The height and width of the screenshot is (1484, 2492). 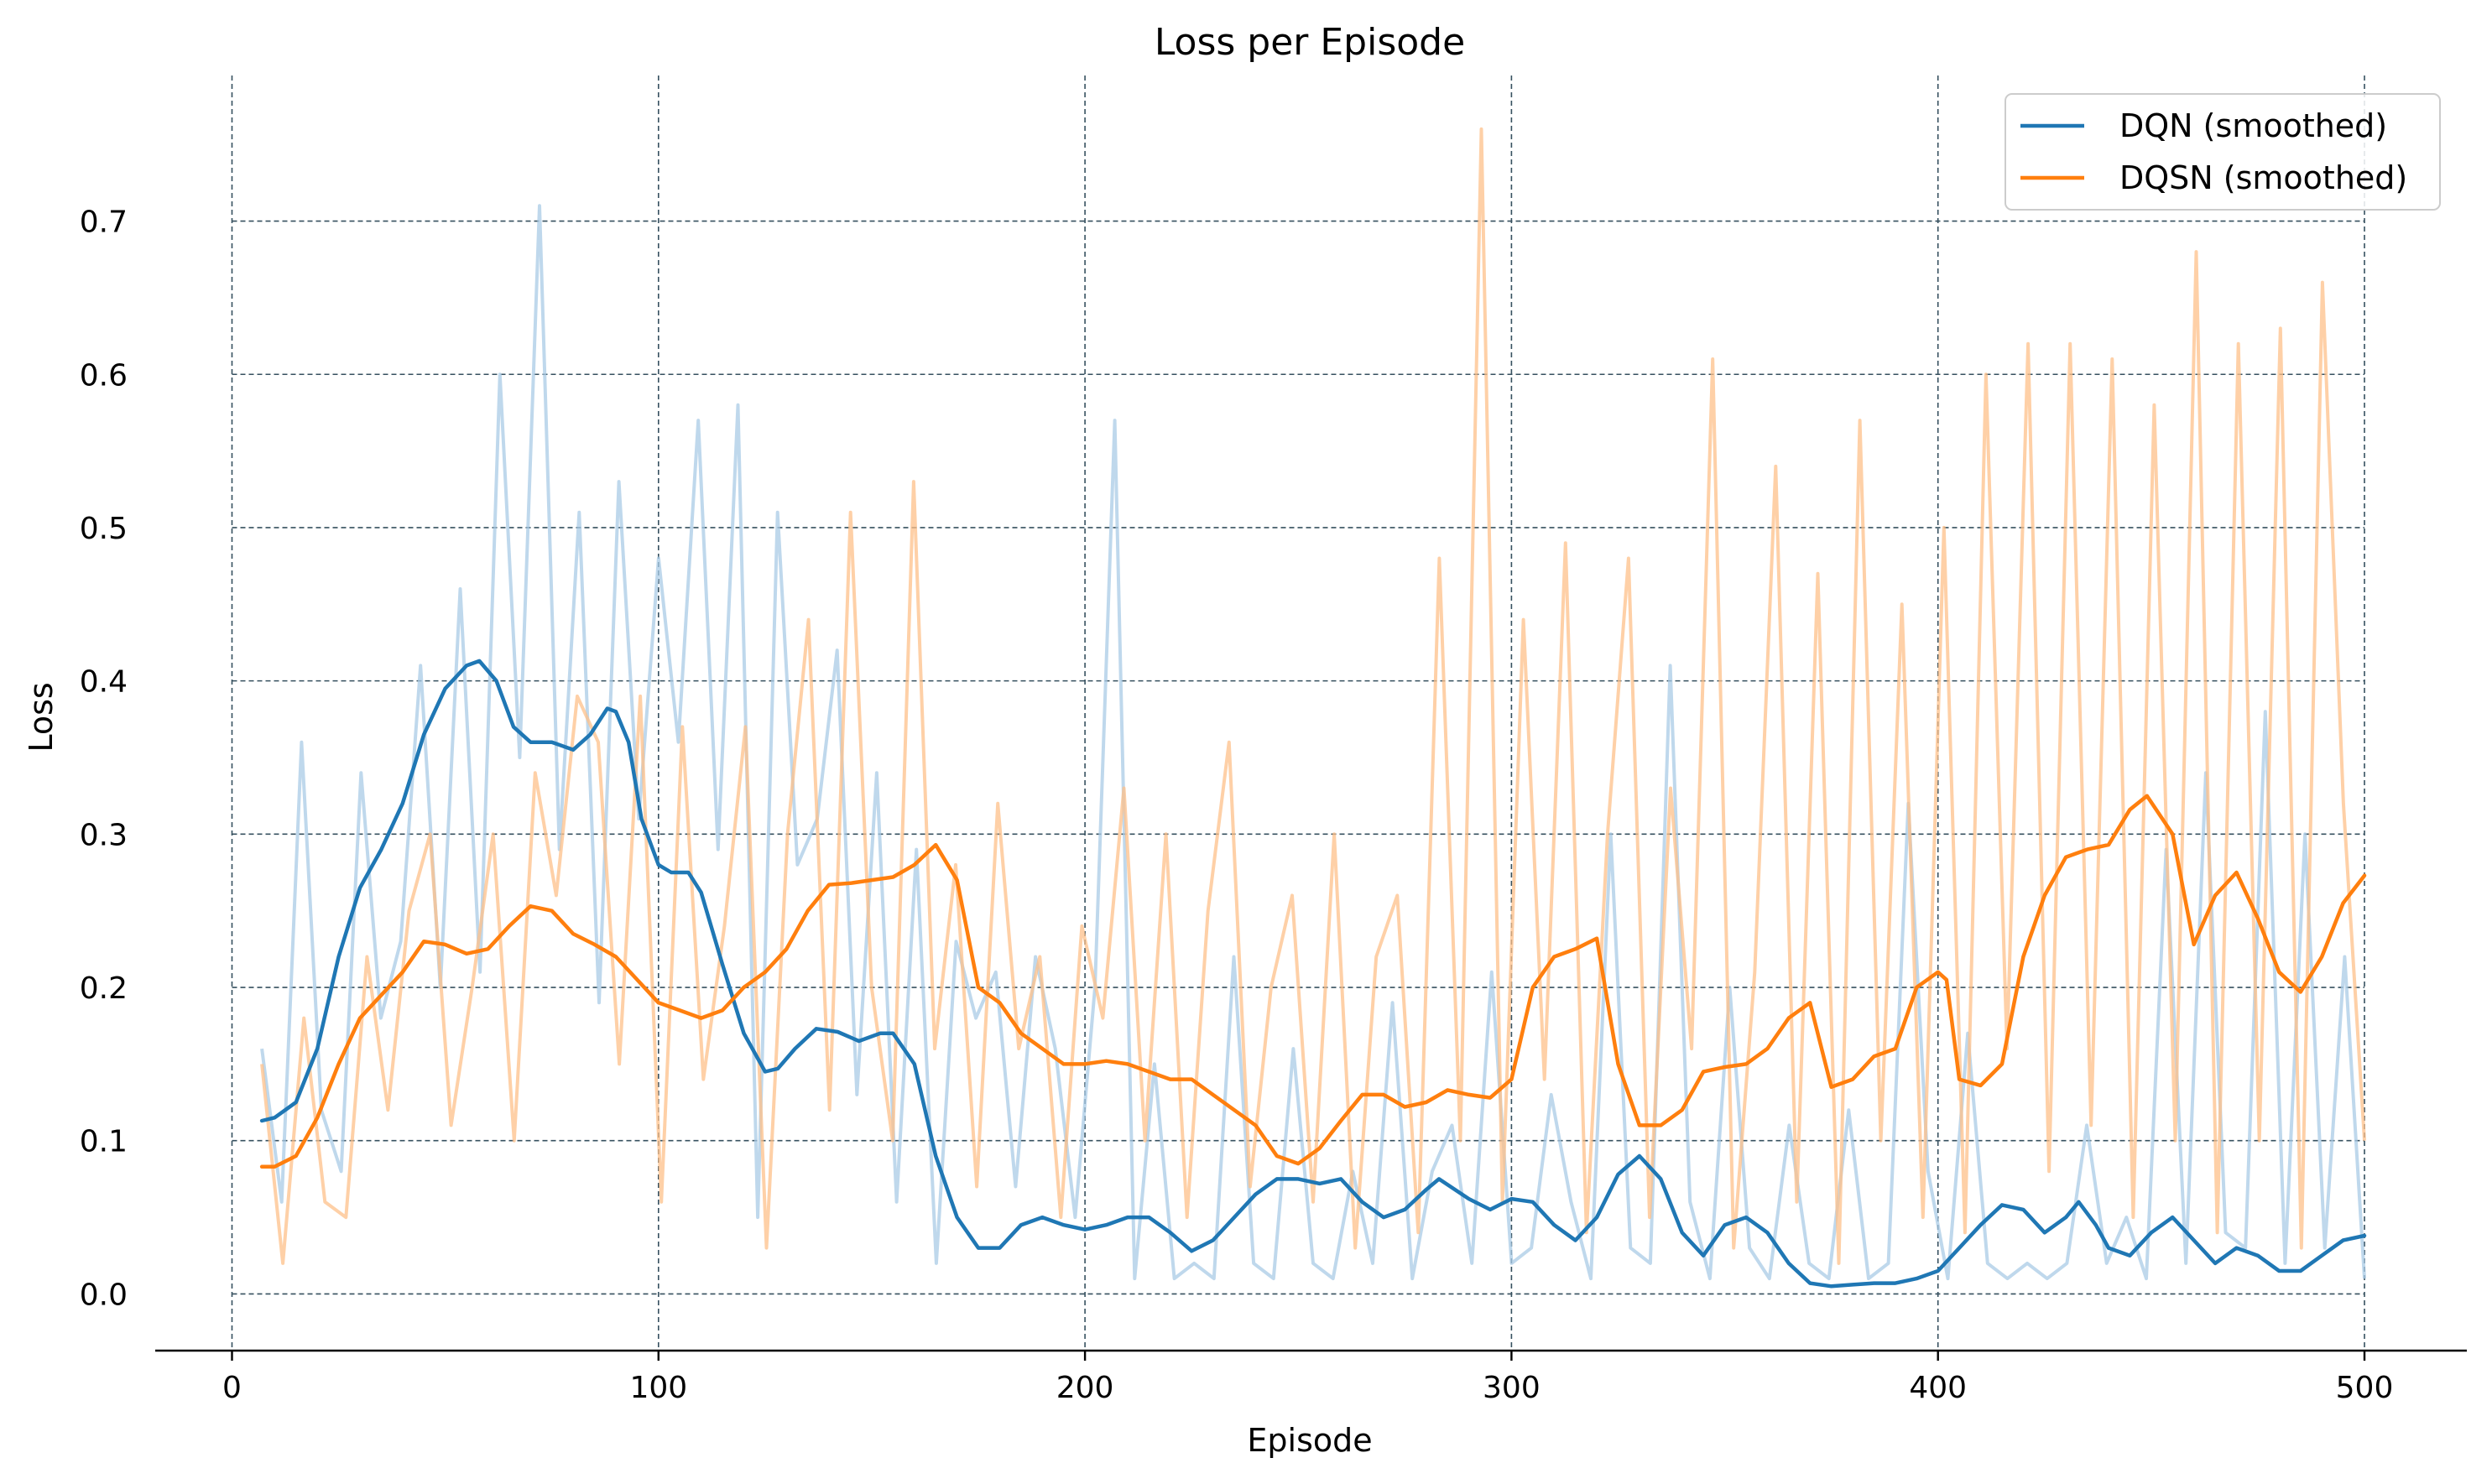 I want to click on x-tick-label: 0, so click(x=232, y=1388).